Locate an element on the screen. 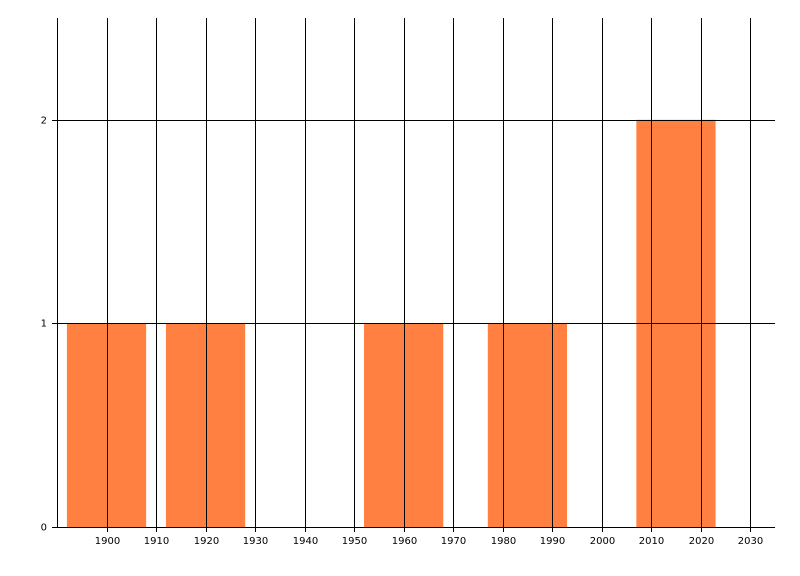 This screenshot has height=576, width=800. x-tick-label: 1960 is located at coordinates (404, 541).